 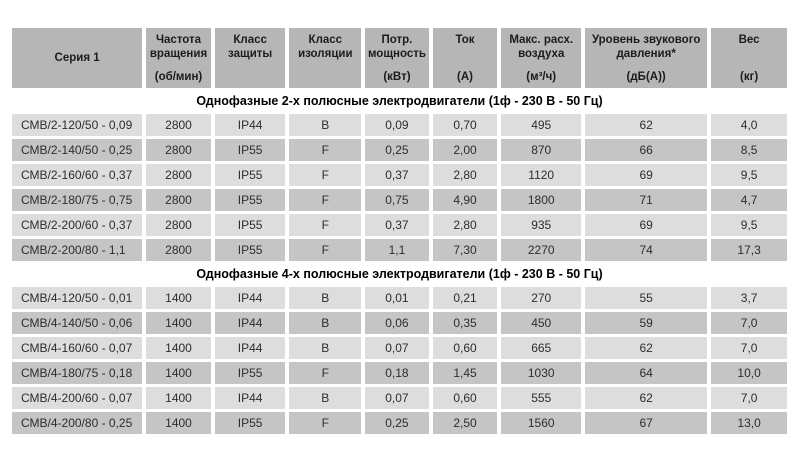 I want to click on value-cell: 0,07, so click(x=397, y=348).